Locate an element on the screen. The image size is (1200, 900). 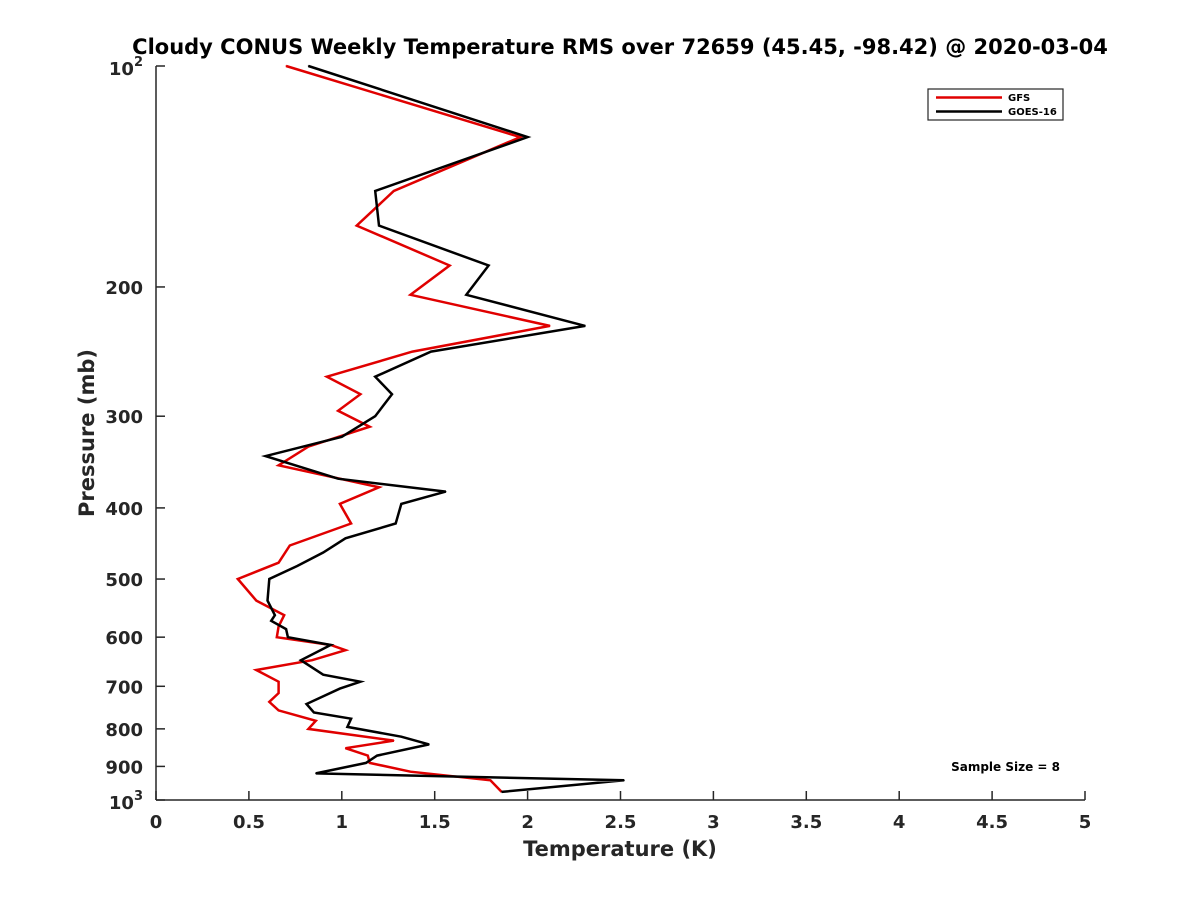
legend-label-gfs: GFS is located at coordinates (1019, 98).